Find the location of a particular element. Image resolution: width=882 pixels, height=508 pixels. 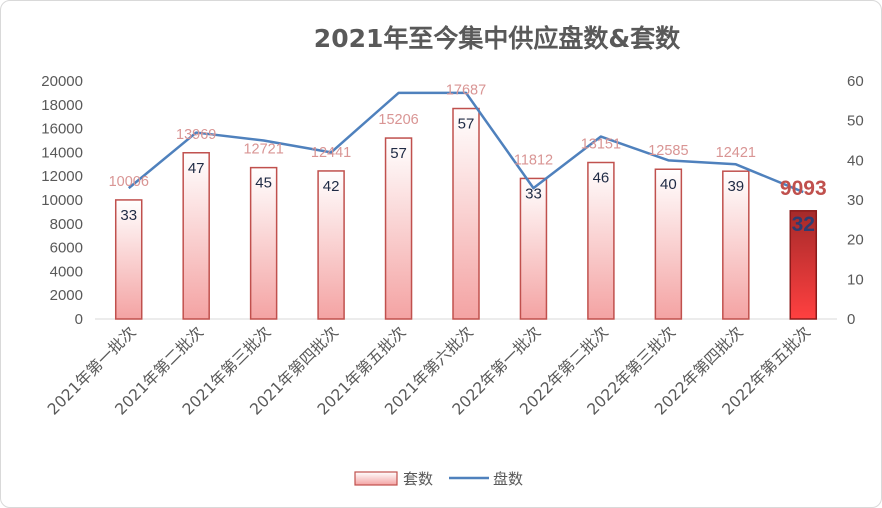

right-tick-label: 60 is located at coordinates (855, 81).